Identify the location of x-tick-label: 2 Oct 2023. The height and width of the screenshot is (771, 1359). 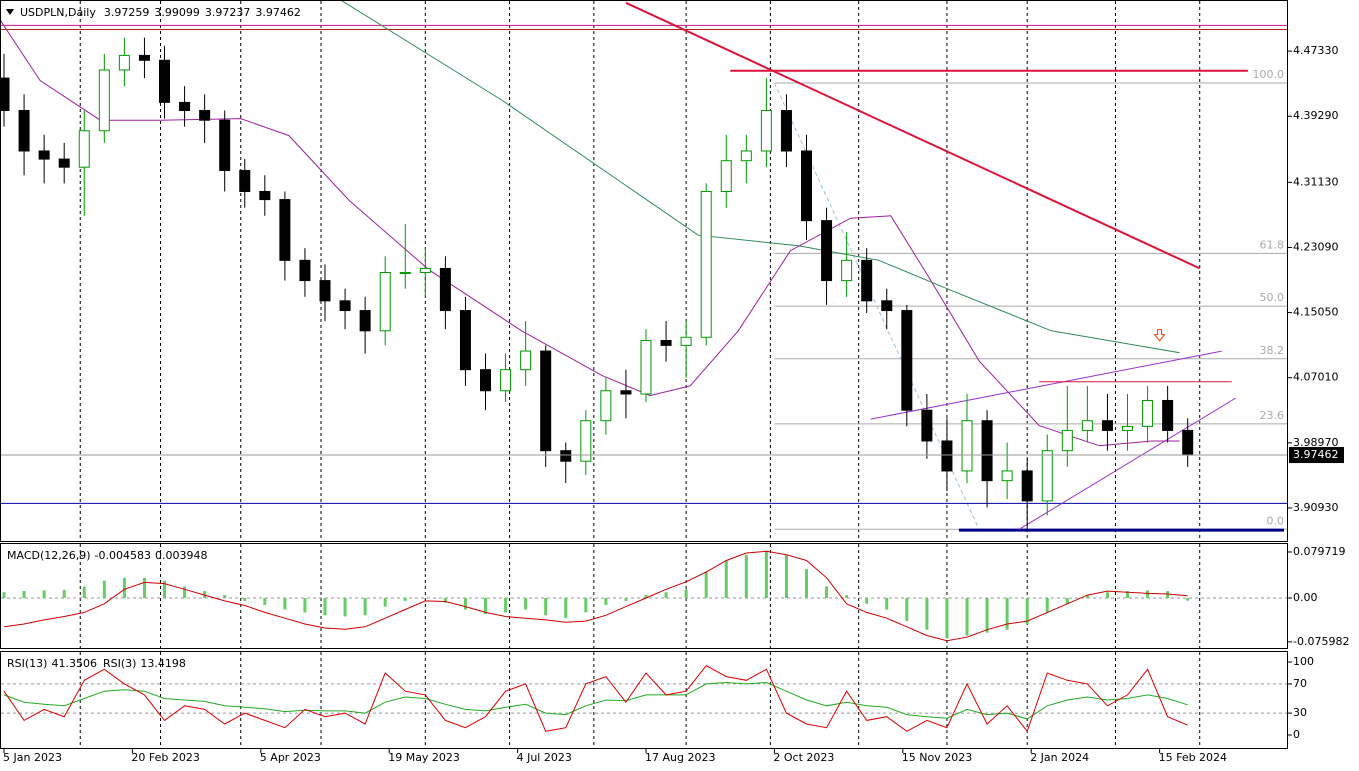
(803, 757).